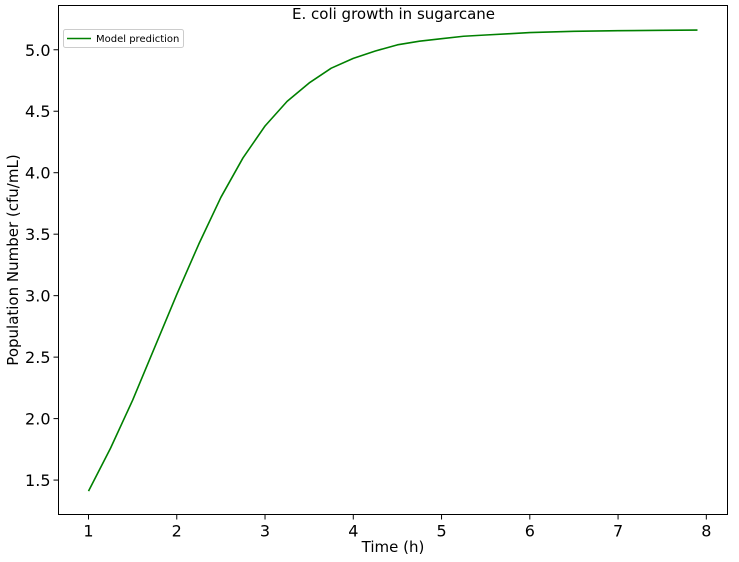 The height and width of the screenshot is (562, 739). Describe the element at coordinates (37, 419) in the screenshot. I see `y-tick-label: 2.0` at that location.